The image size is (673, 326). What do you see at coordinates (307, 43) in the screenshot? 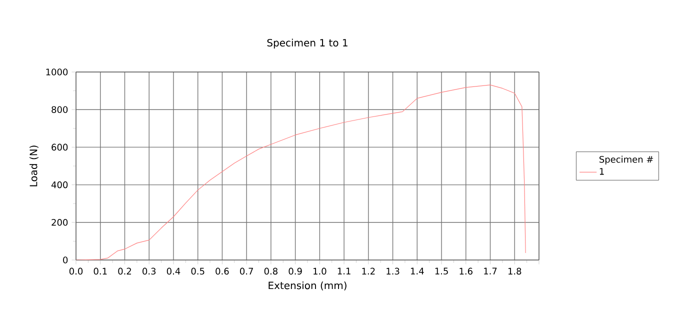
I see `chart-title: Specimen 1 to 1` at bounding box center [307, 43].